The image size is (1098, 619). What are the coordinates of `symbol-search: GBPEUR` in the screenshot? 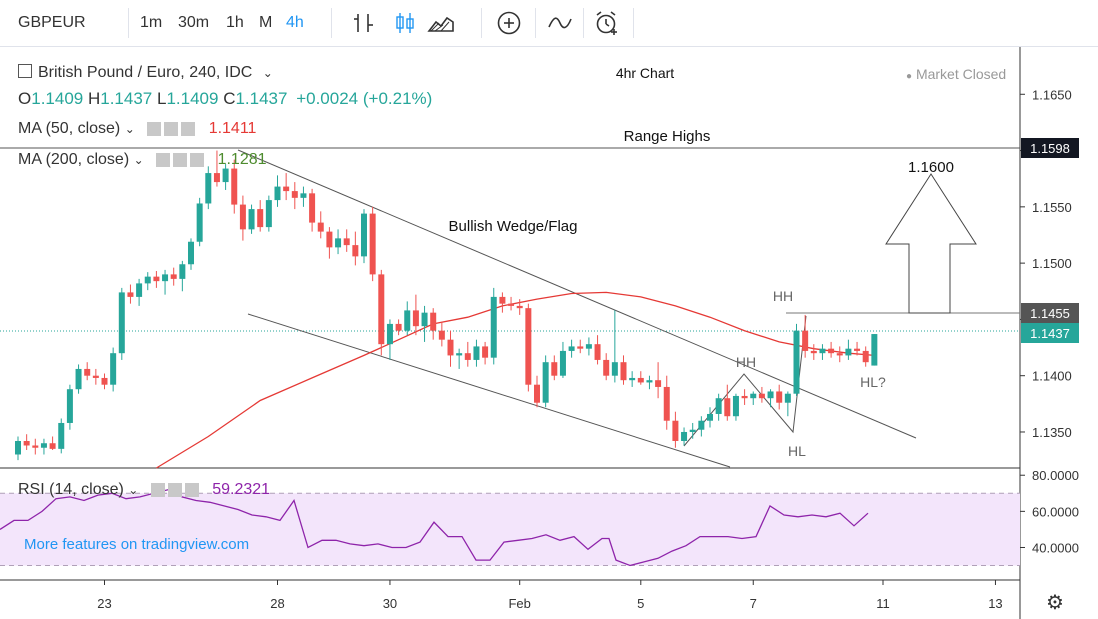 It's located at (52, 22).